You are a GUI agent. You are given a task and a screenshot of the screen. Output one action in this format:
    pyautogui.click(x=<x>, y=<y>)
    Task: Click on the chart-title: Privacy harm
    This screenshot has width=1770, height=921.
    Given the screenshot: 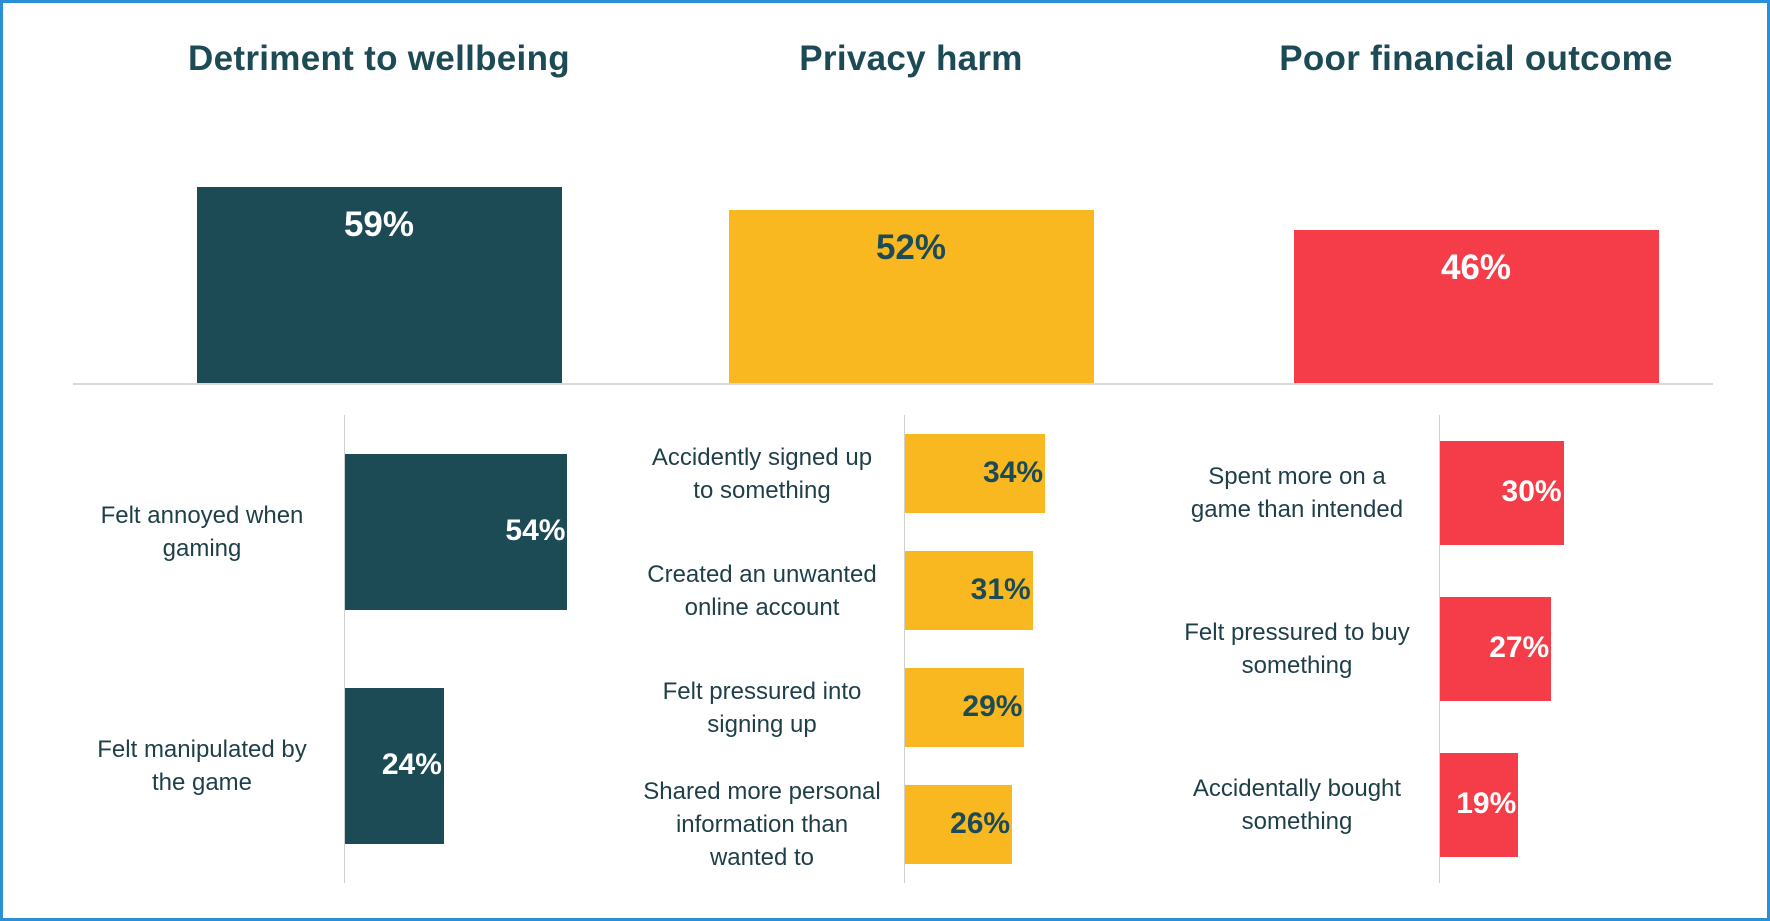 What is the action you would take?
    pyautogui.click(x=911, y=58)
    